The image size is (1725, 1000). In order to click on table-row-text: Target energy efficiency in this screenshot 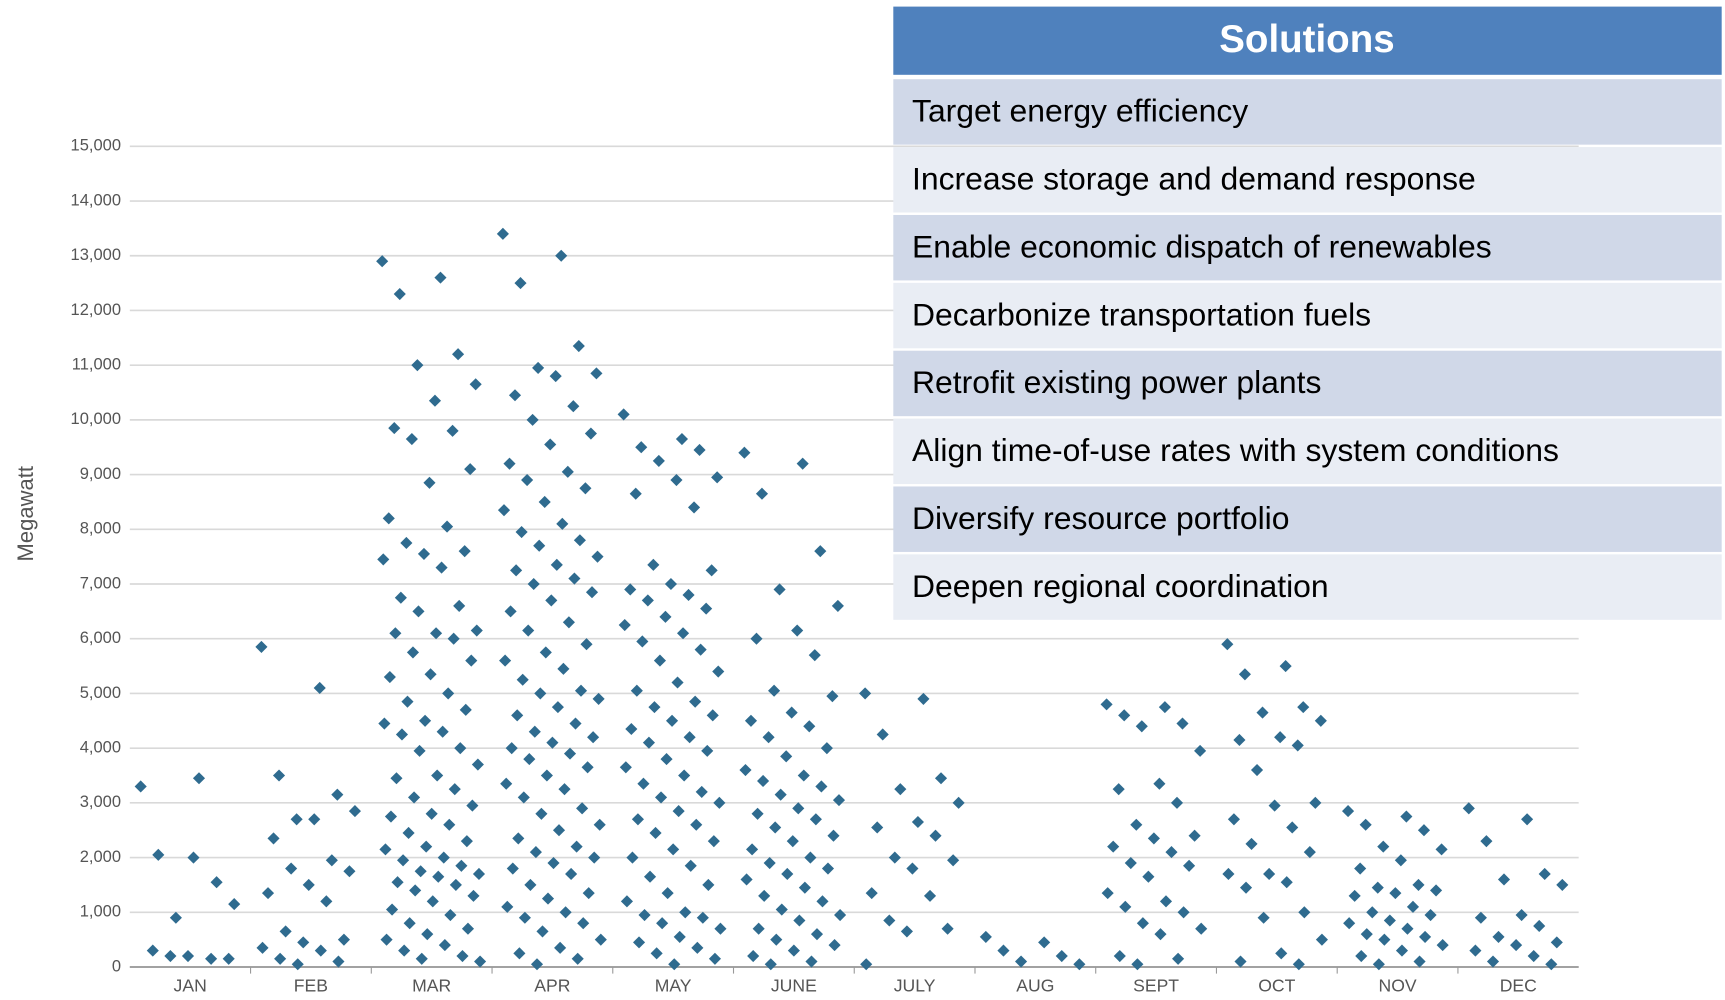, I will do `click(1080, 111)`.